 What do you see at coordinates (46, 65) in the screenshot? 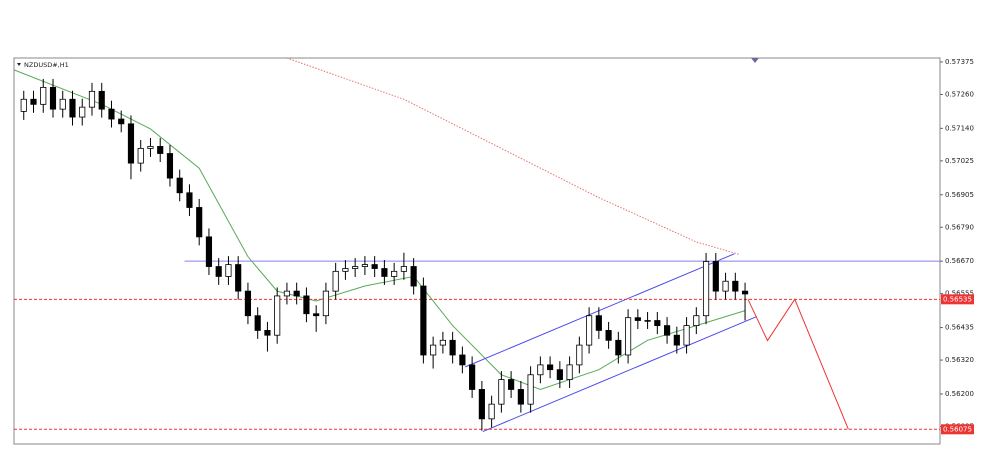
I see `chart-title: NZDUSD#,H1` at bounding box center [46, 65].